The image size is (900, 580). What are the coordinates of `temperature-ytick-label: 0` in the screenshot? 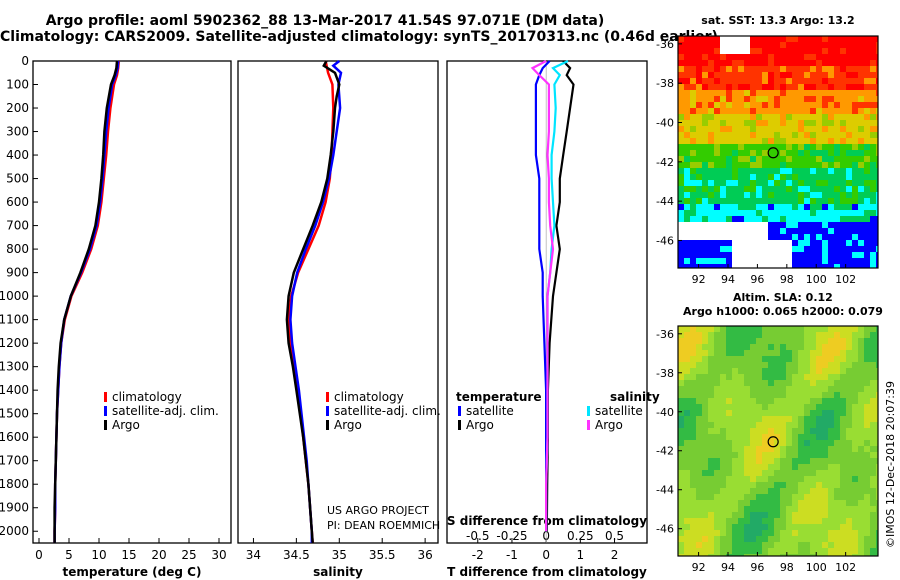 It's located at (25, 61).